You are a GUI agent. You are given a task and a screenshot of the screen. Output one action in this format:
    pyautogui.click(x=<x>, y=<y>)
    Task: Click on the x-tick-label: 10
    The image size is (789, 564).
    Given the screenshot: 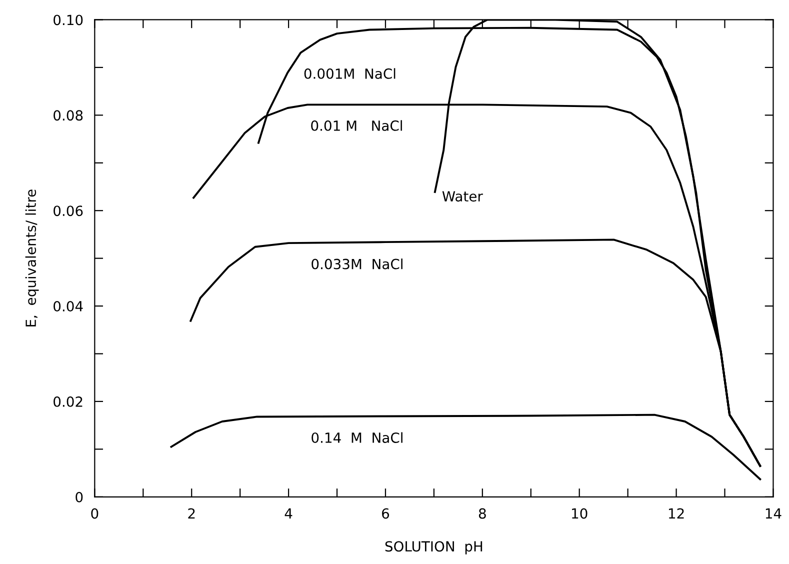 What is the action you would take?
    pyautogui.click(x=580, y=513)
    